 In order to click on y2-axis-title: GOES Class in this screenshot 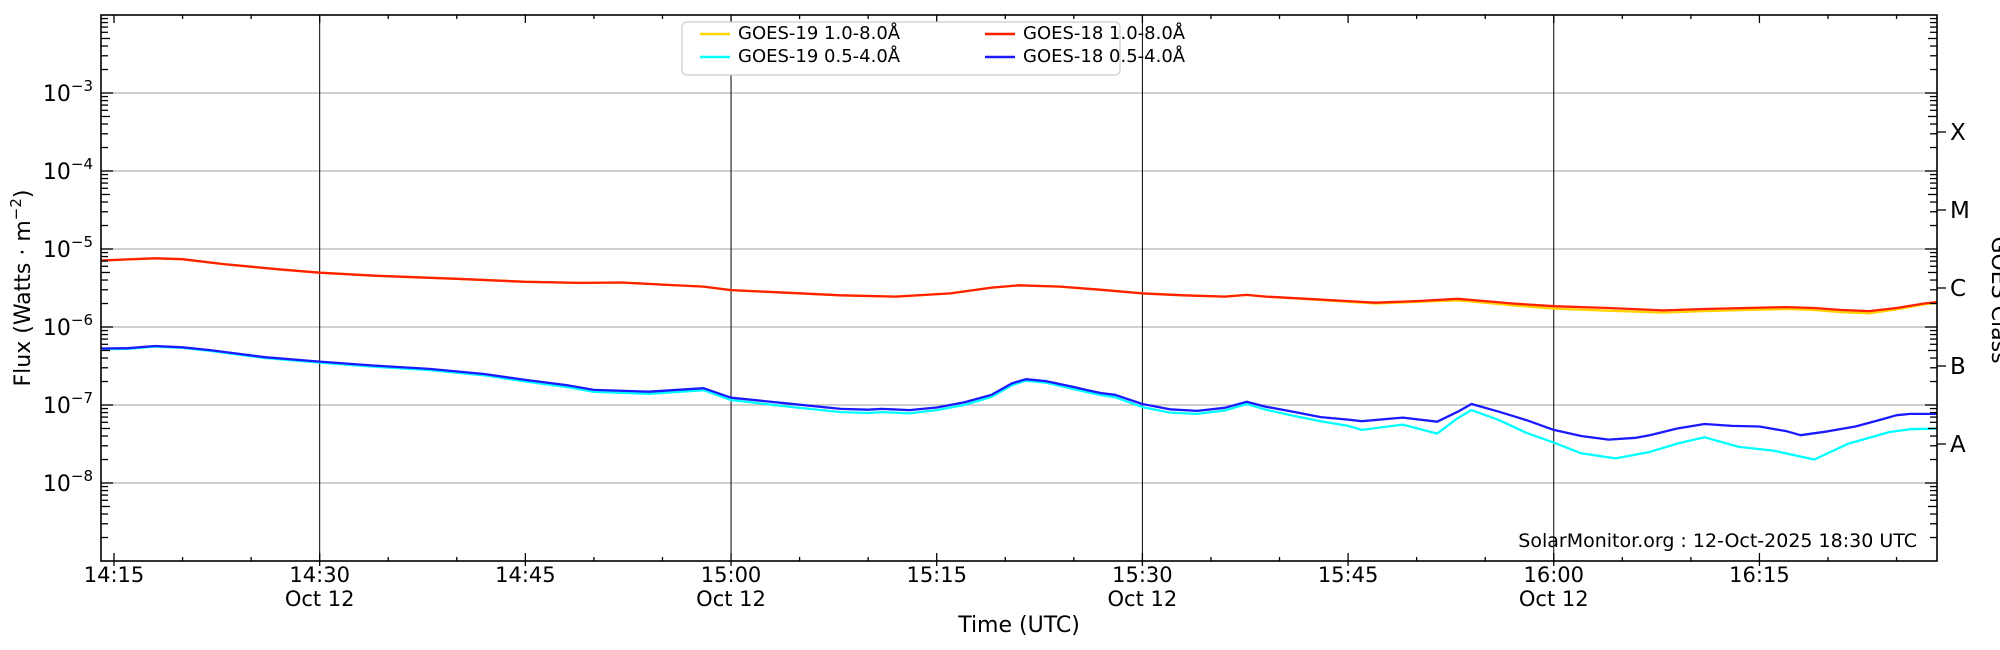, I will do `click(1993, 299)`.